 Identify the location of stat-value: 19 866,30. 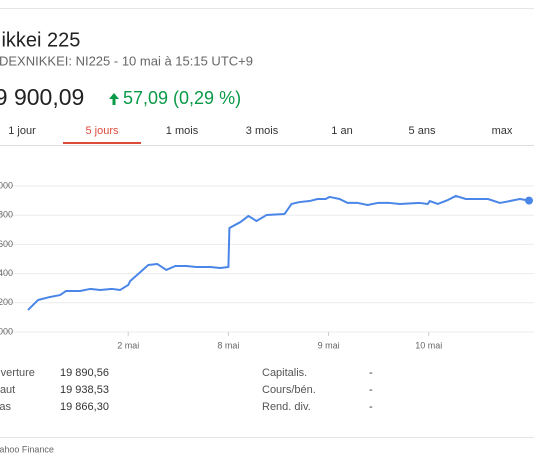
(84, 407).